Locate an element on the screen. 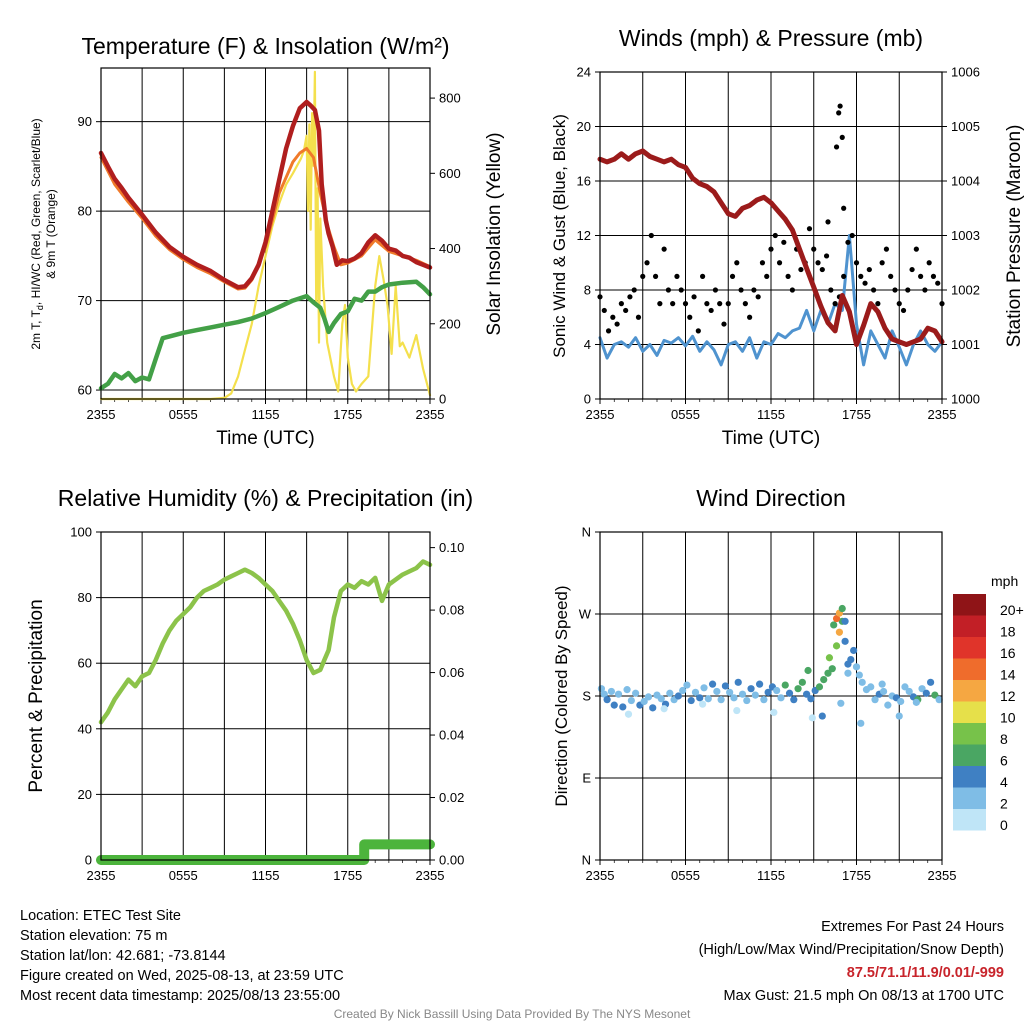  y-axis-label: Percent & Precipitation is located at coordinates (36, 695).